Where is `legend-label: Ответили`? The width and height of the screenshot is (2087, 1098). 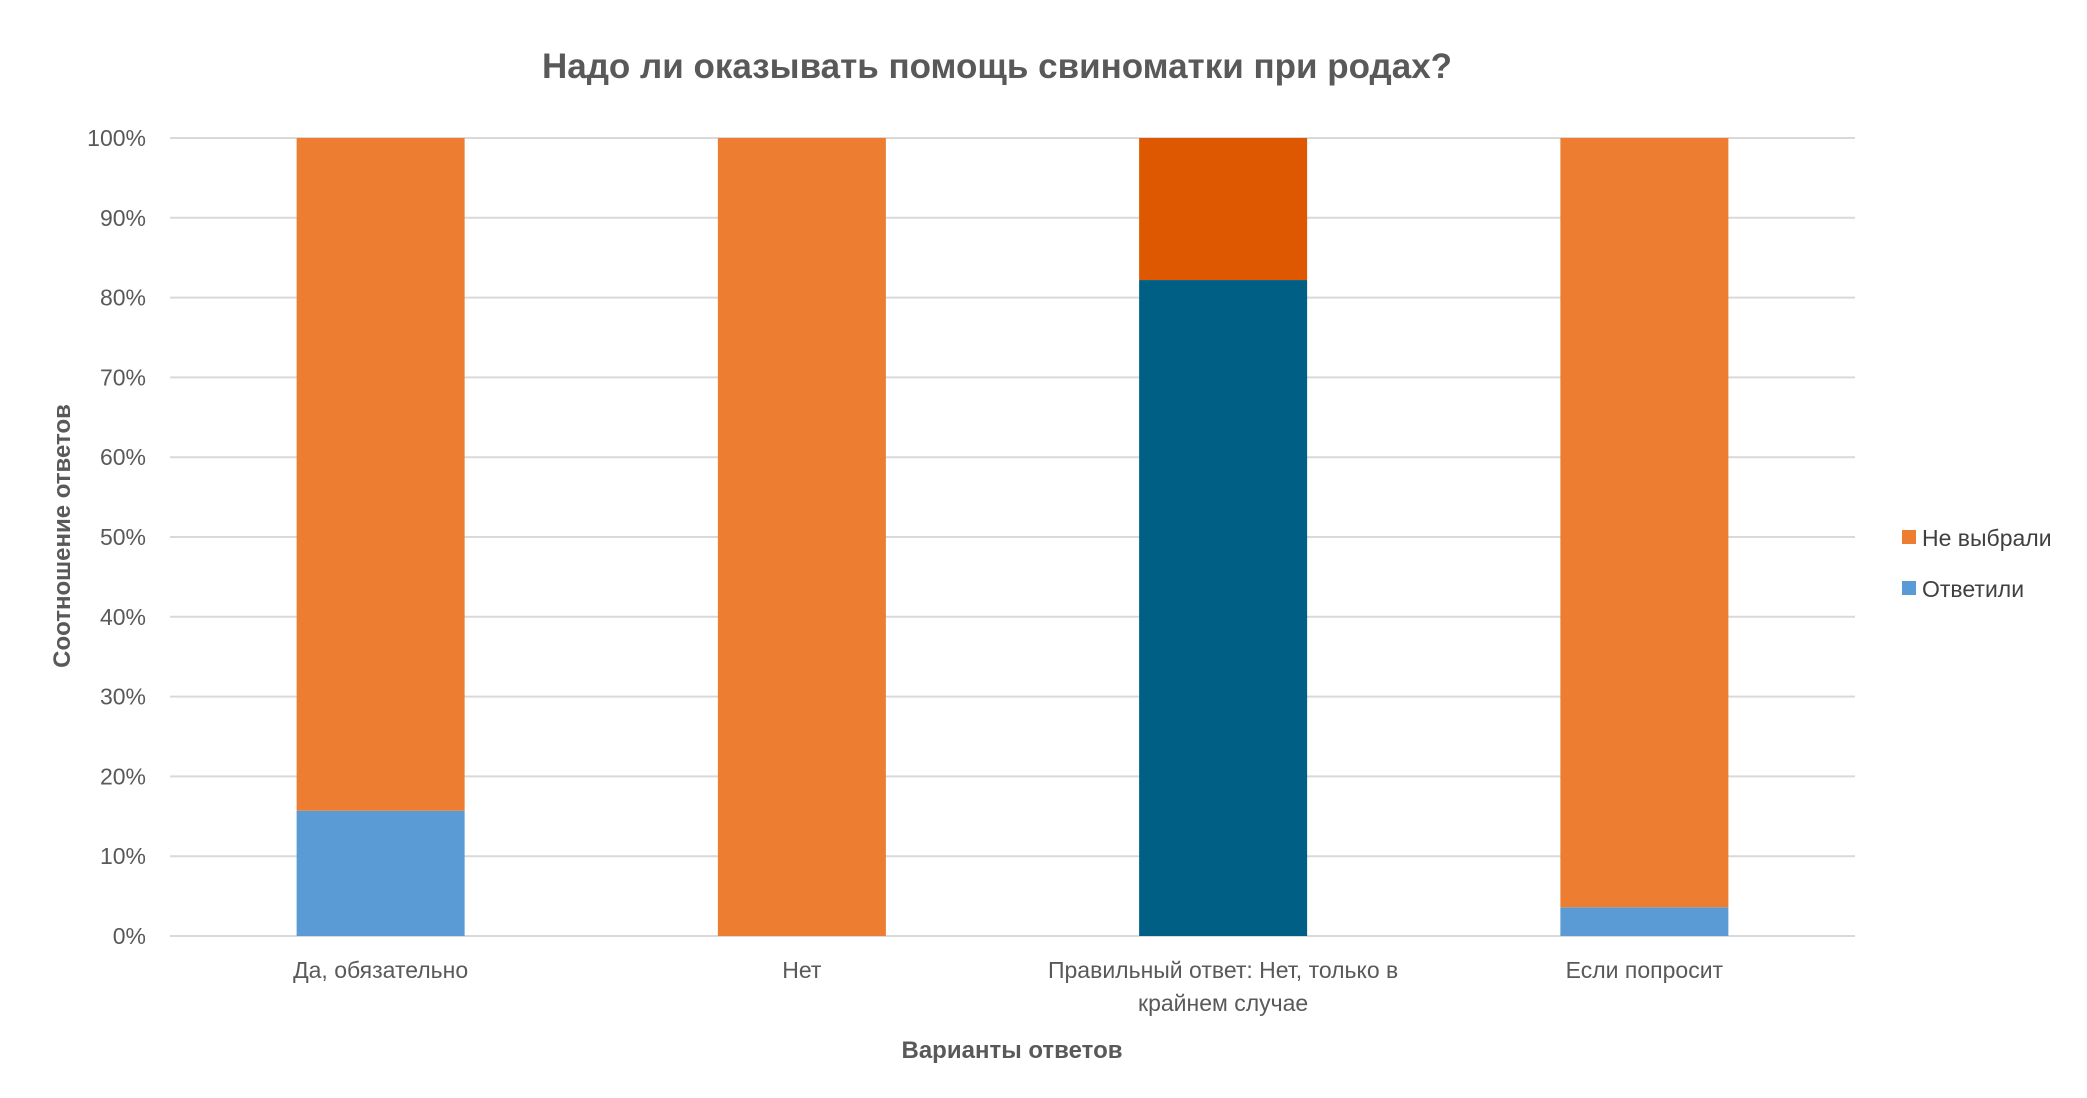 legend-label: Ответили is located at coordinates (1973, 589).